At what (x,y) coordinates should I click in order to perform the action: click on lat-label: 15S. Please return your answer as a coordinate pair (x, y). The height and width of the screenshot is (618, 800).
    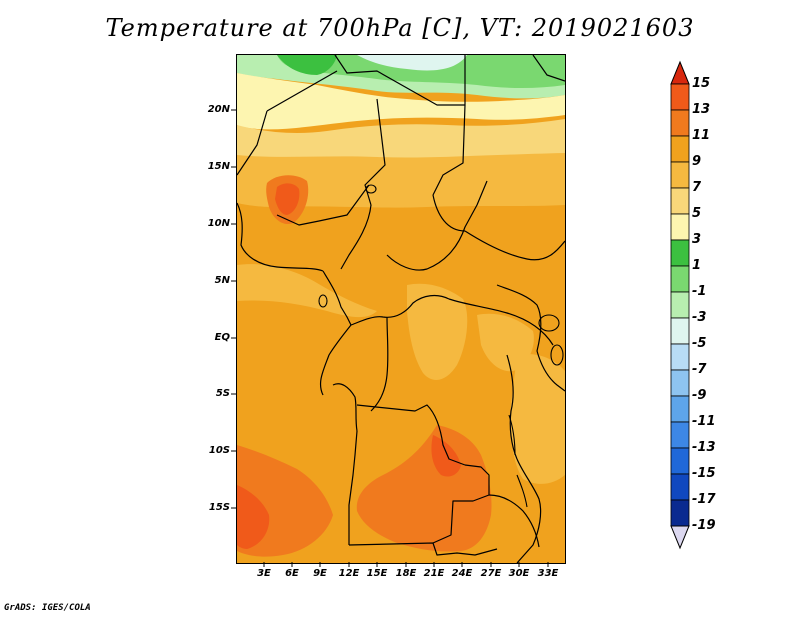
    Looking at the image, I should click on (219, 507).